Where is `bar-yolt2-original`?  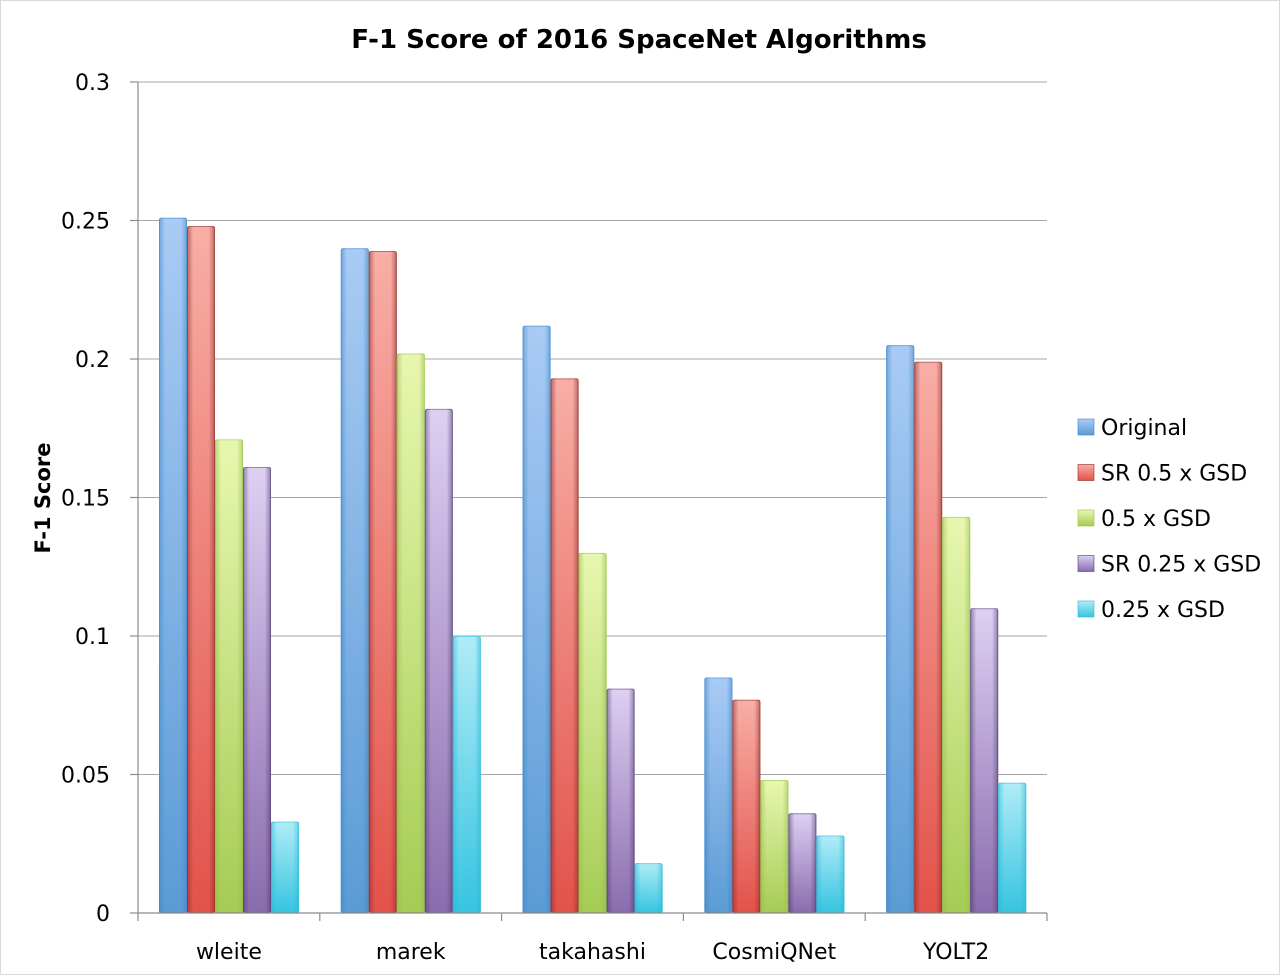 bar-yolt2-original is located at coordinates (900, 629).